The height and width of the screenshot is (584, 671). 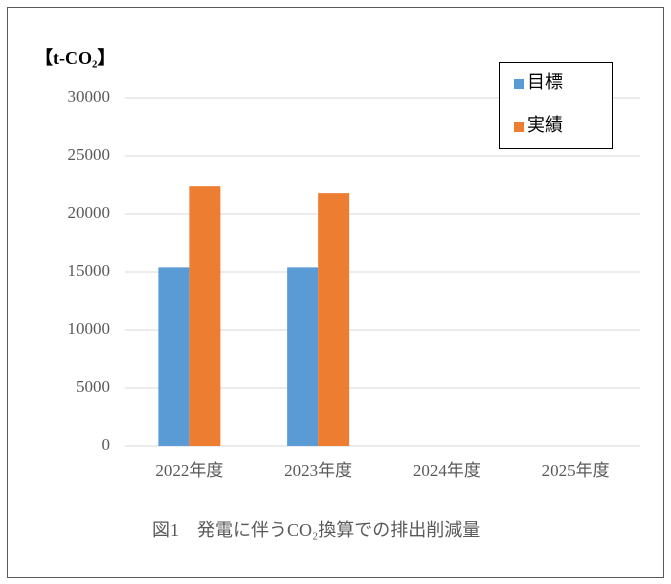 What do you see at coordinates (189, 470) in the screenshot?
I see `x-tick-label: 2022年度` at bounding box center [189, 470].